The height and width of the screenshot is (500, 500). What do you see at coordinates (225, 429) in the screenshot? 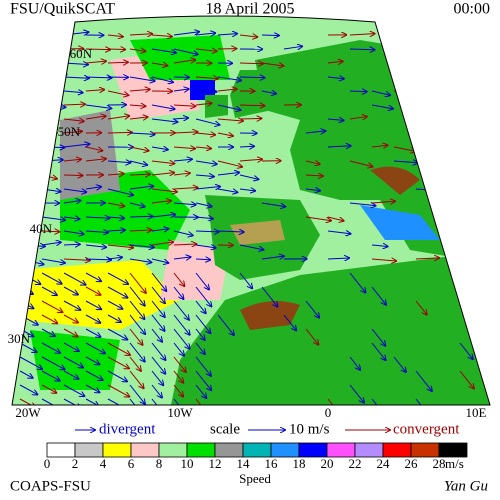
I see `legend-scale: scale` at bounding box center [225, 429].